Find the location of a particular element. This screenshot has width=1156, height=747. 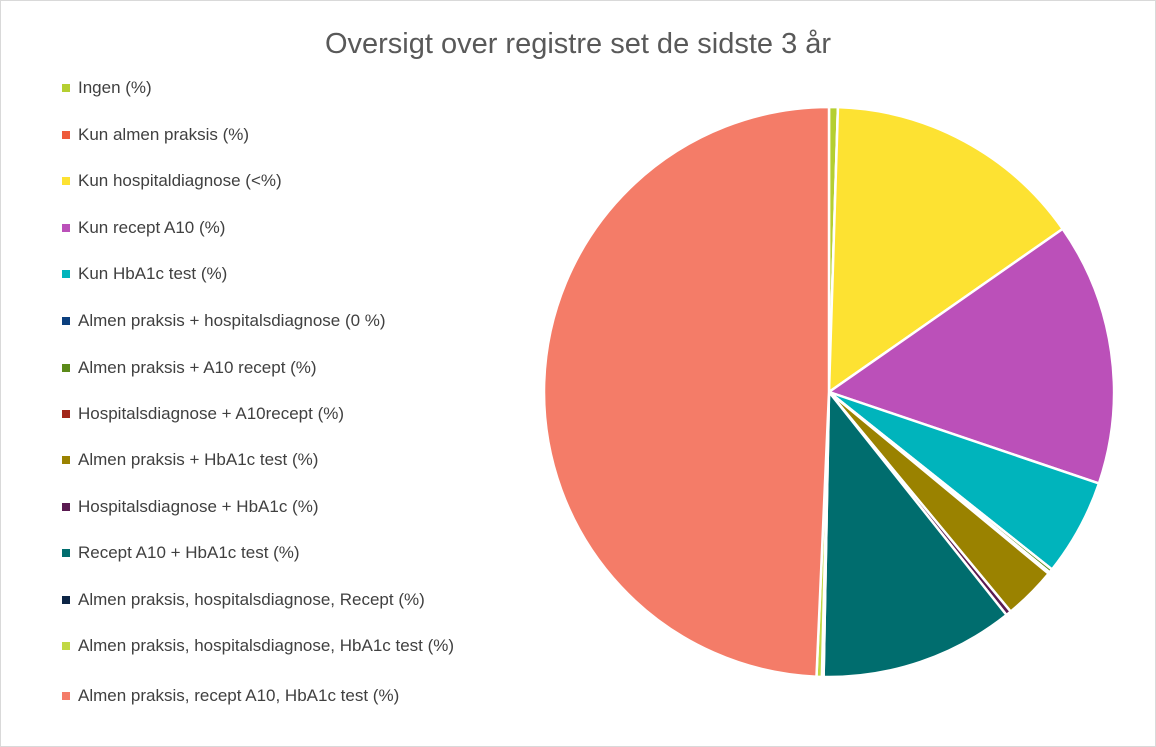

legend-label: Hospitalsdiagnose + HbA1c (%) is located at coordinates (198, 506).